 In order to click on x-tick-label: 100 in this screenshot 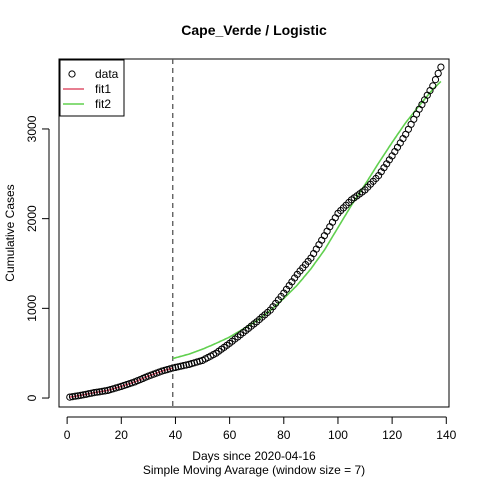, I will do `click(338, 435)`.